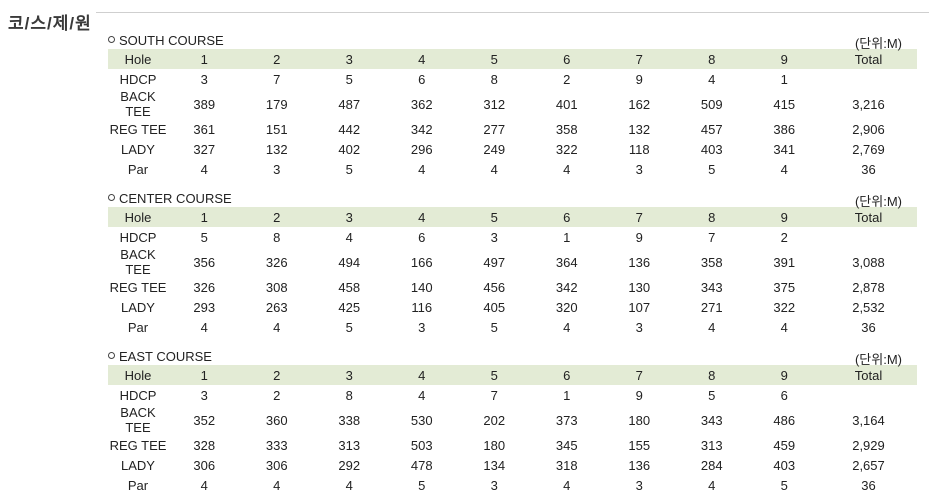 This screenshot has height=498, width=941. What do you see at coordinates (639, 149) in the screenshot?
I see `table-cell: 118` at bounding box center [639, 149].